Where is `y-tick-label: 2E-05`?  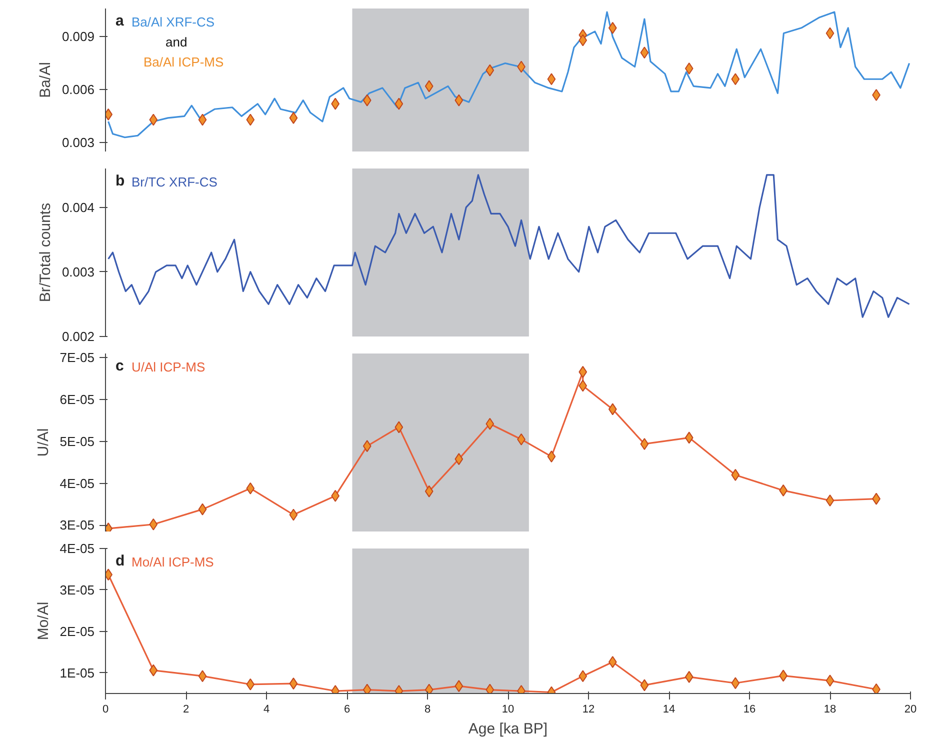
y-tick-label: 2E-05 is located at coordinates (77, 631).